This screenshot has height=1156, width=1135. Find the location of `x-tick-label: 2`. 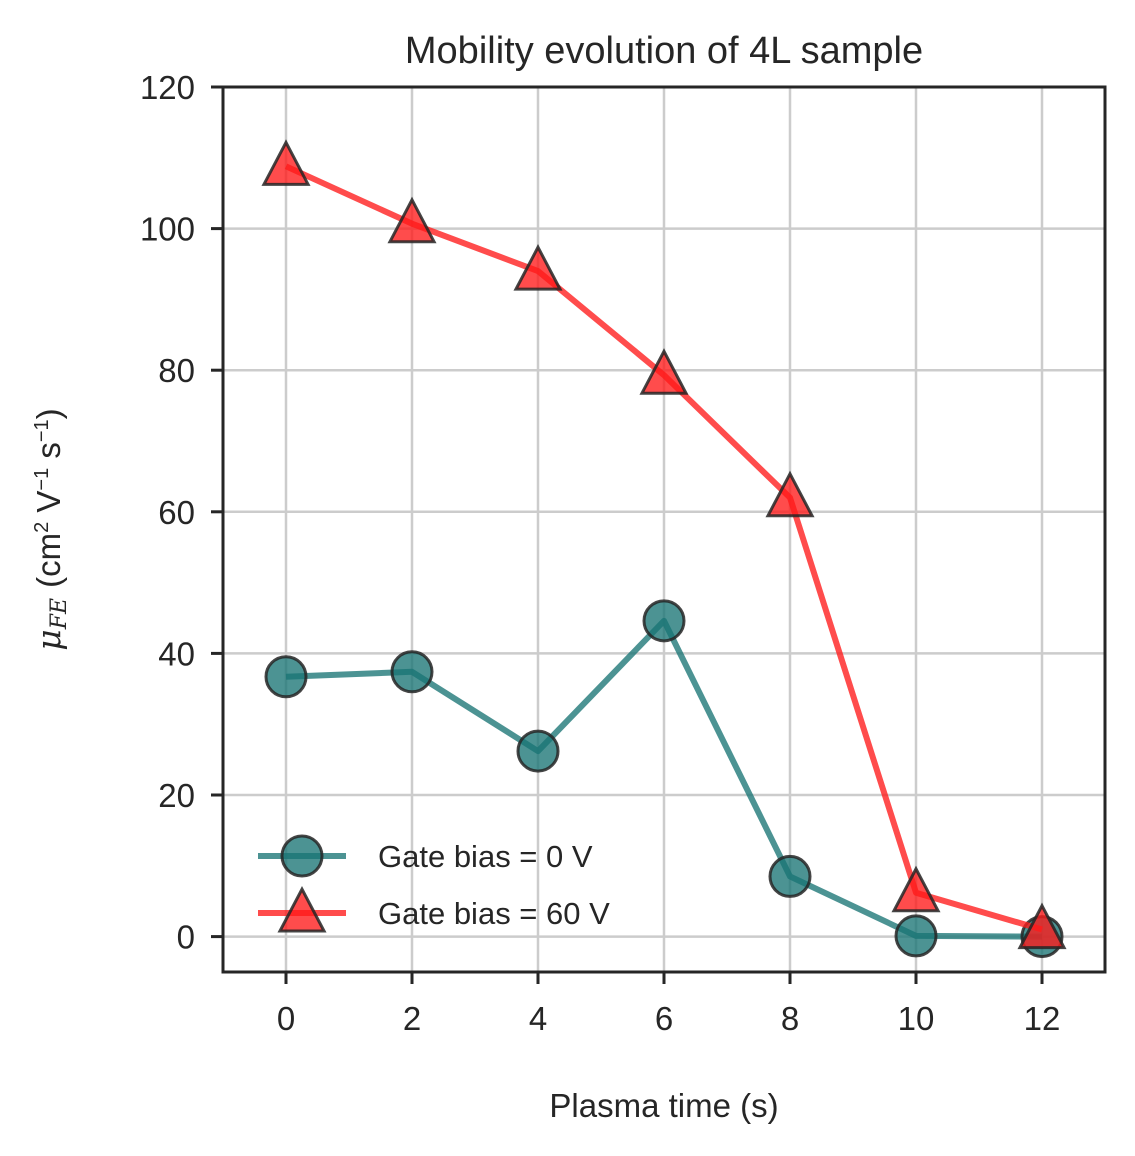

x-tick-label: 2 is located at coordinates (412, 1018).